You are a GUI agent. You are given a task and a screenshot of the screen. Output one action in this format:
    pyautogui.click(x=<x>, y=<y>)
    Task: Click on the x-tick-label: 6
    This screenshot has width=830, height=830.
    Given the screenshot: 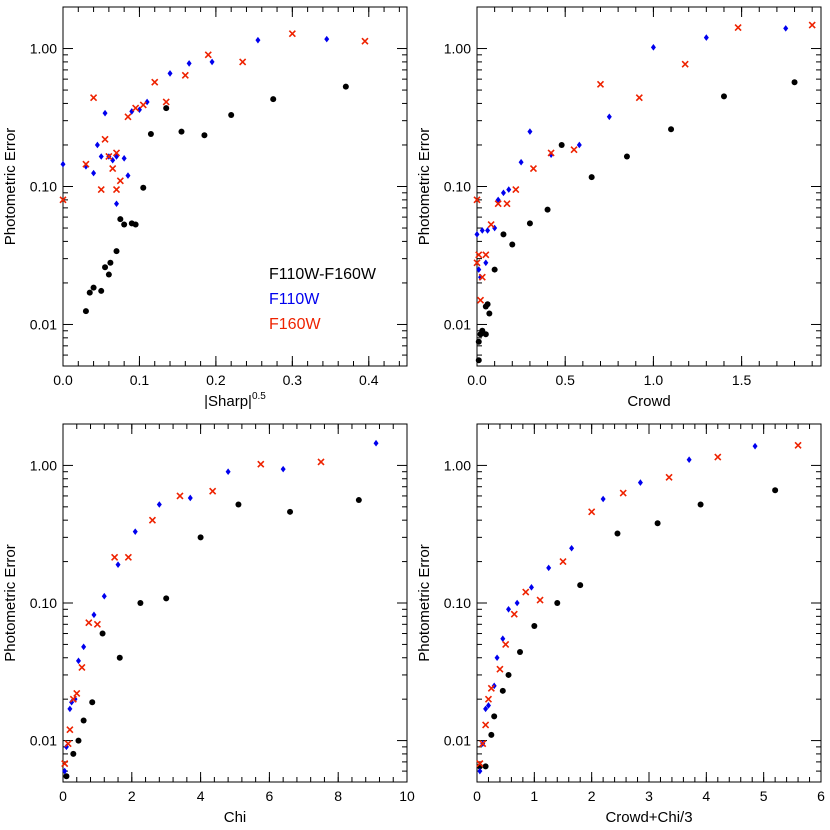 What is the action you would take?
    pyautogui.click(x=821, y=796)
    